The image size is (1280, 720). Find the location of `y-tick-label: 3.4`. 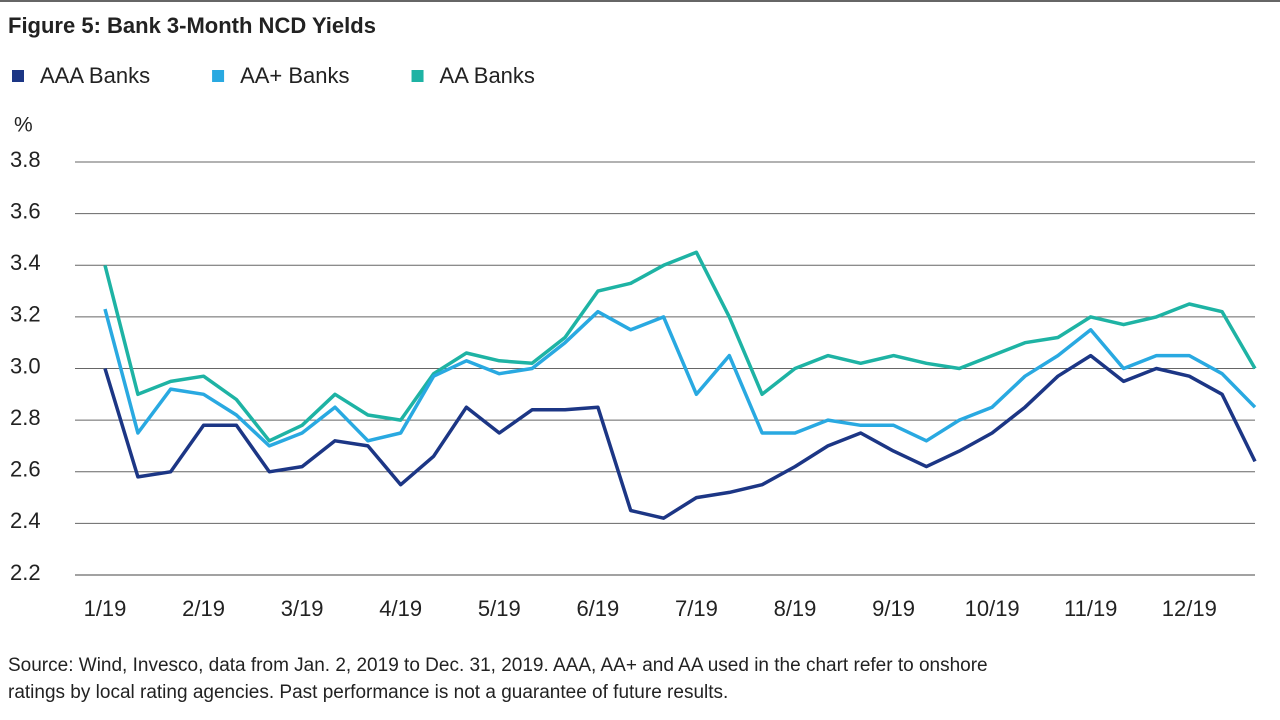

y-tick-label: 3.4 is located at coordinates (25, 262).